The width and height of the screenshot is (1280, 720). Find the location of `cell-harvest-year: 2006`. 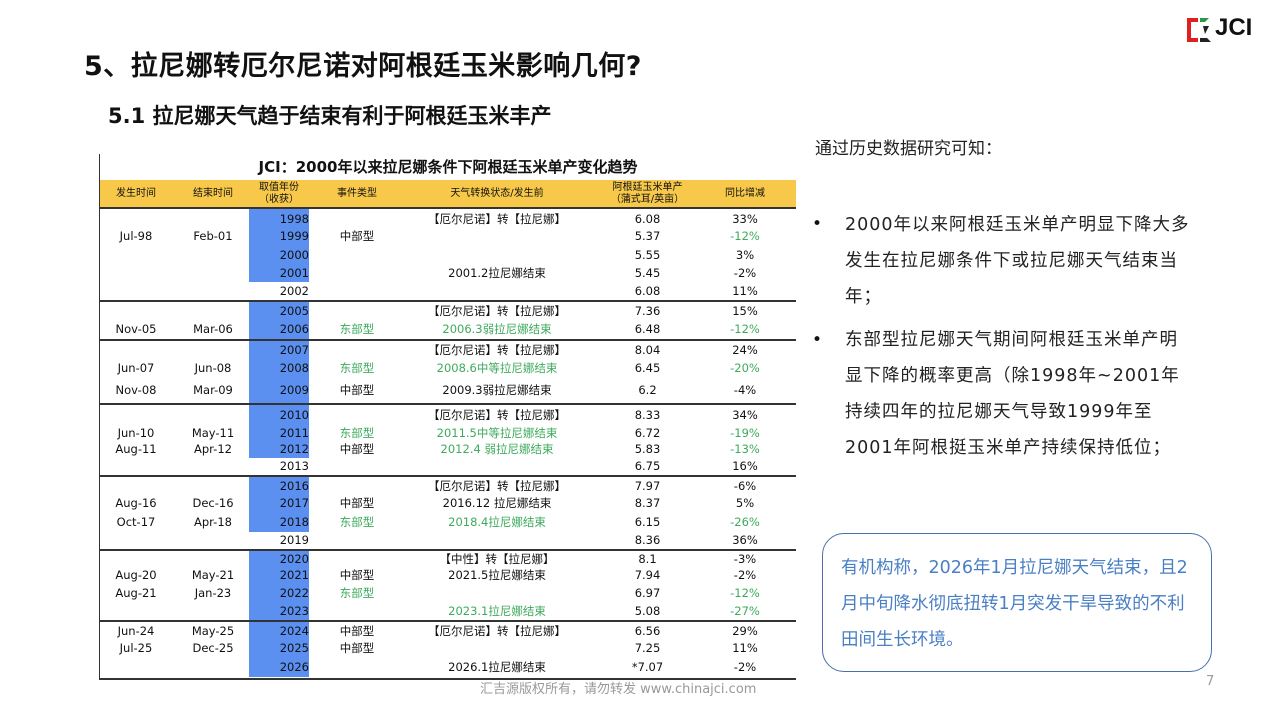

cell-harvest-year: 2006 is located at coordinates (279, 329).